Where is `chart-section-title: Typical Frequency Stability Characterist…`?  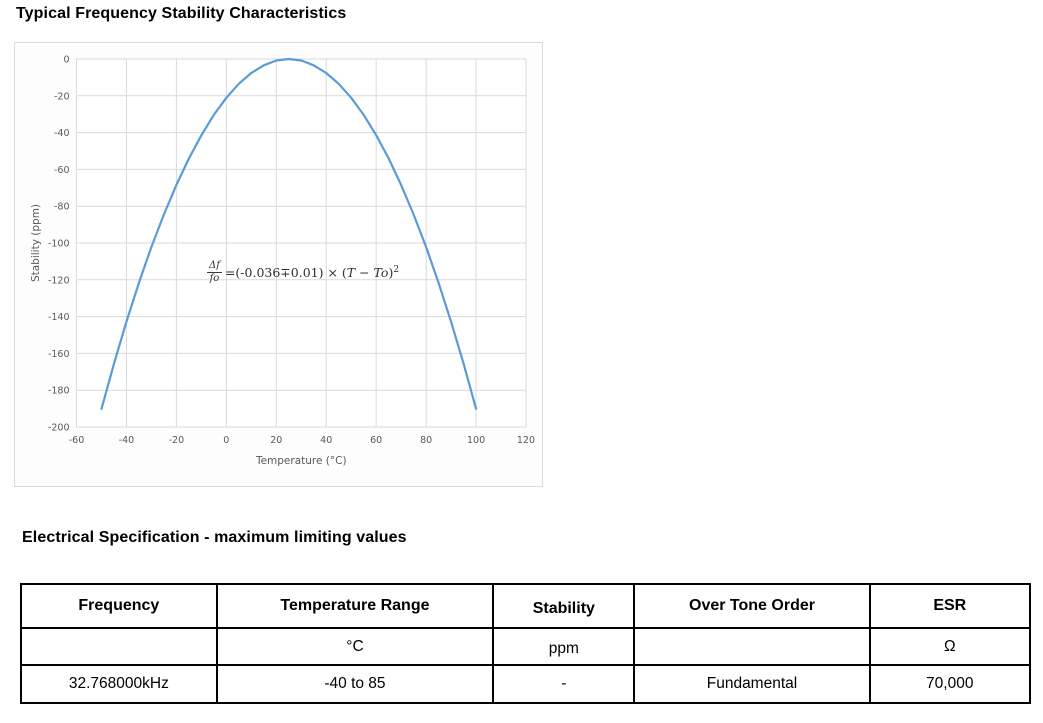 chart-section-title: Typical Frequency Stability Characterist… is located at coordinates (181, 13).